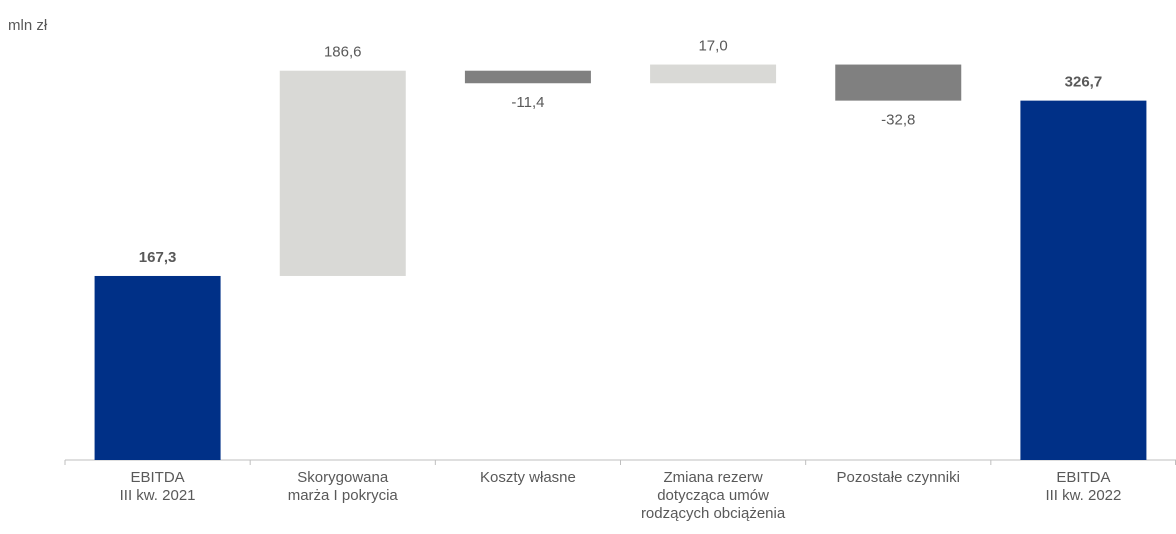  I want to click on x-tick-label-line: III kw. 2021, so click(158, 495).